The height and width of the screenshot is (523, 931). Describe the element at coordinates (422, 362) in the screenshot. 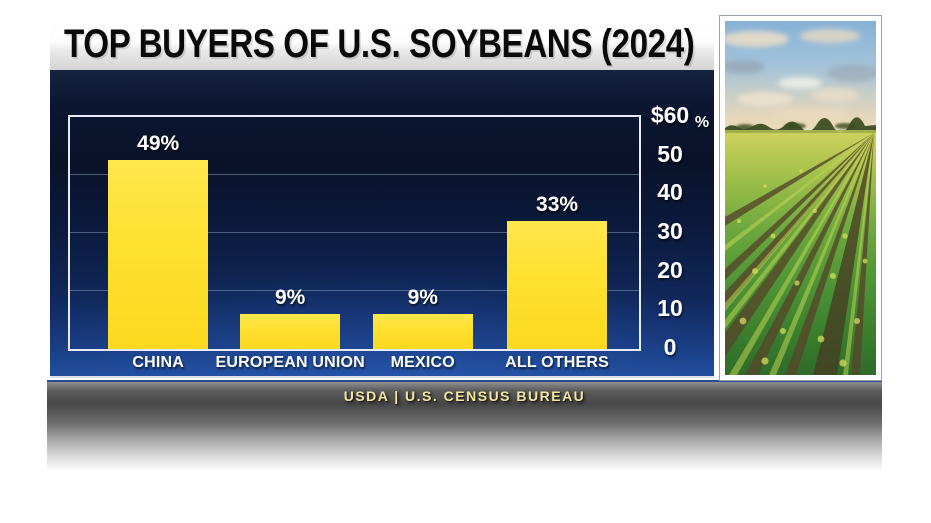

I see `x-axis-label-mexico: MEXICO` at that location.